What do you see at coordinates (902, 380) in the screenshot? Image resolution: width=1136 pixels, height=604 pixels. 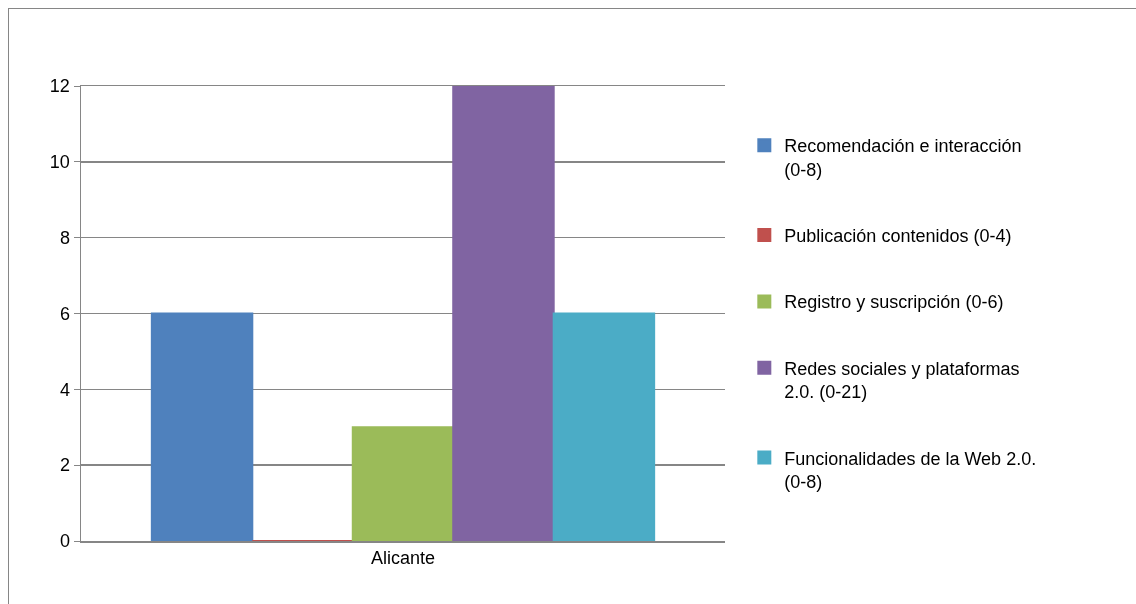 I see `legend-label: Redes sociales y plataformas 2.0. (0-21)` at bounding box center [902, 380].